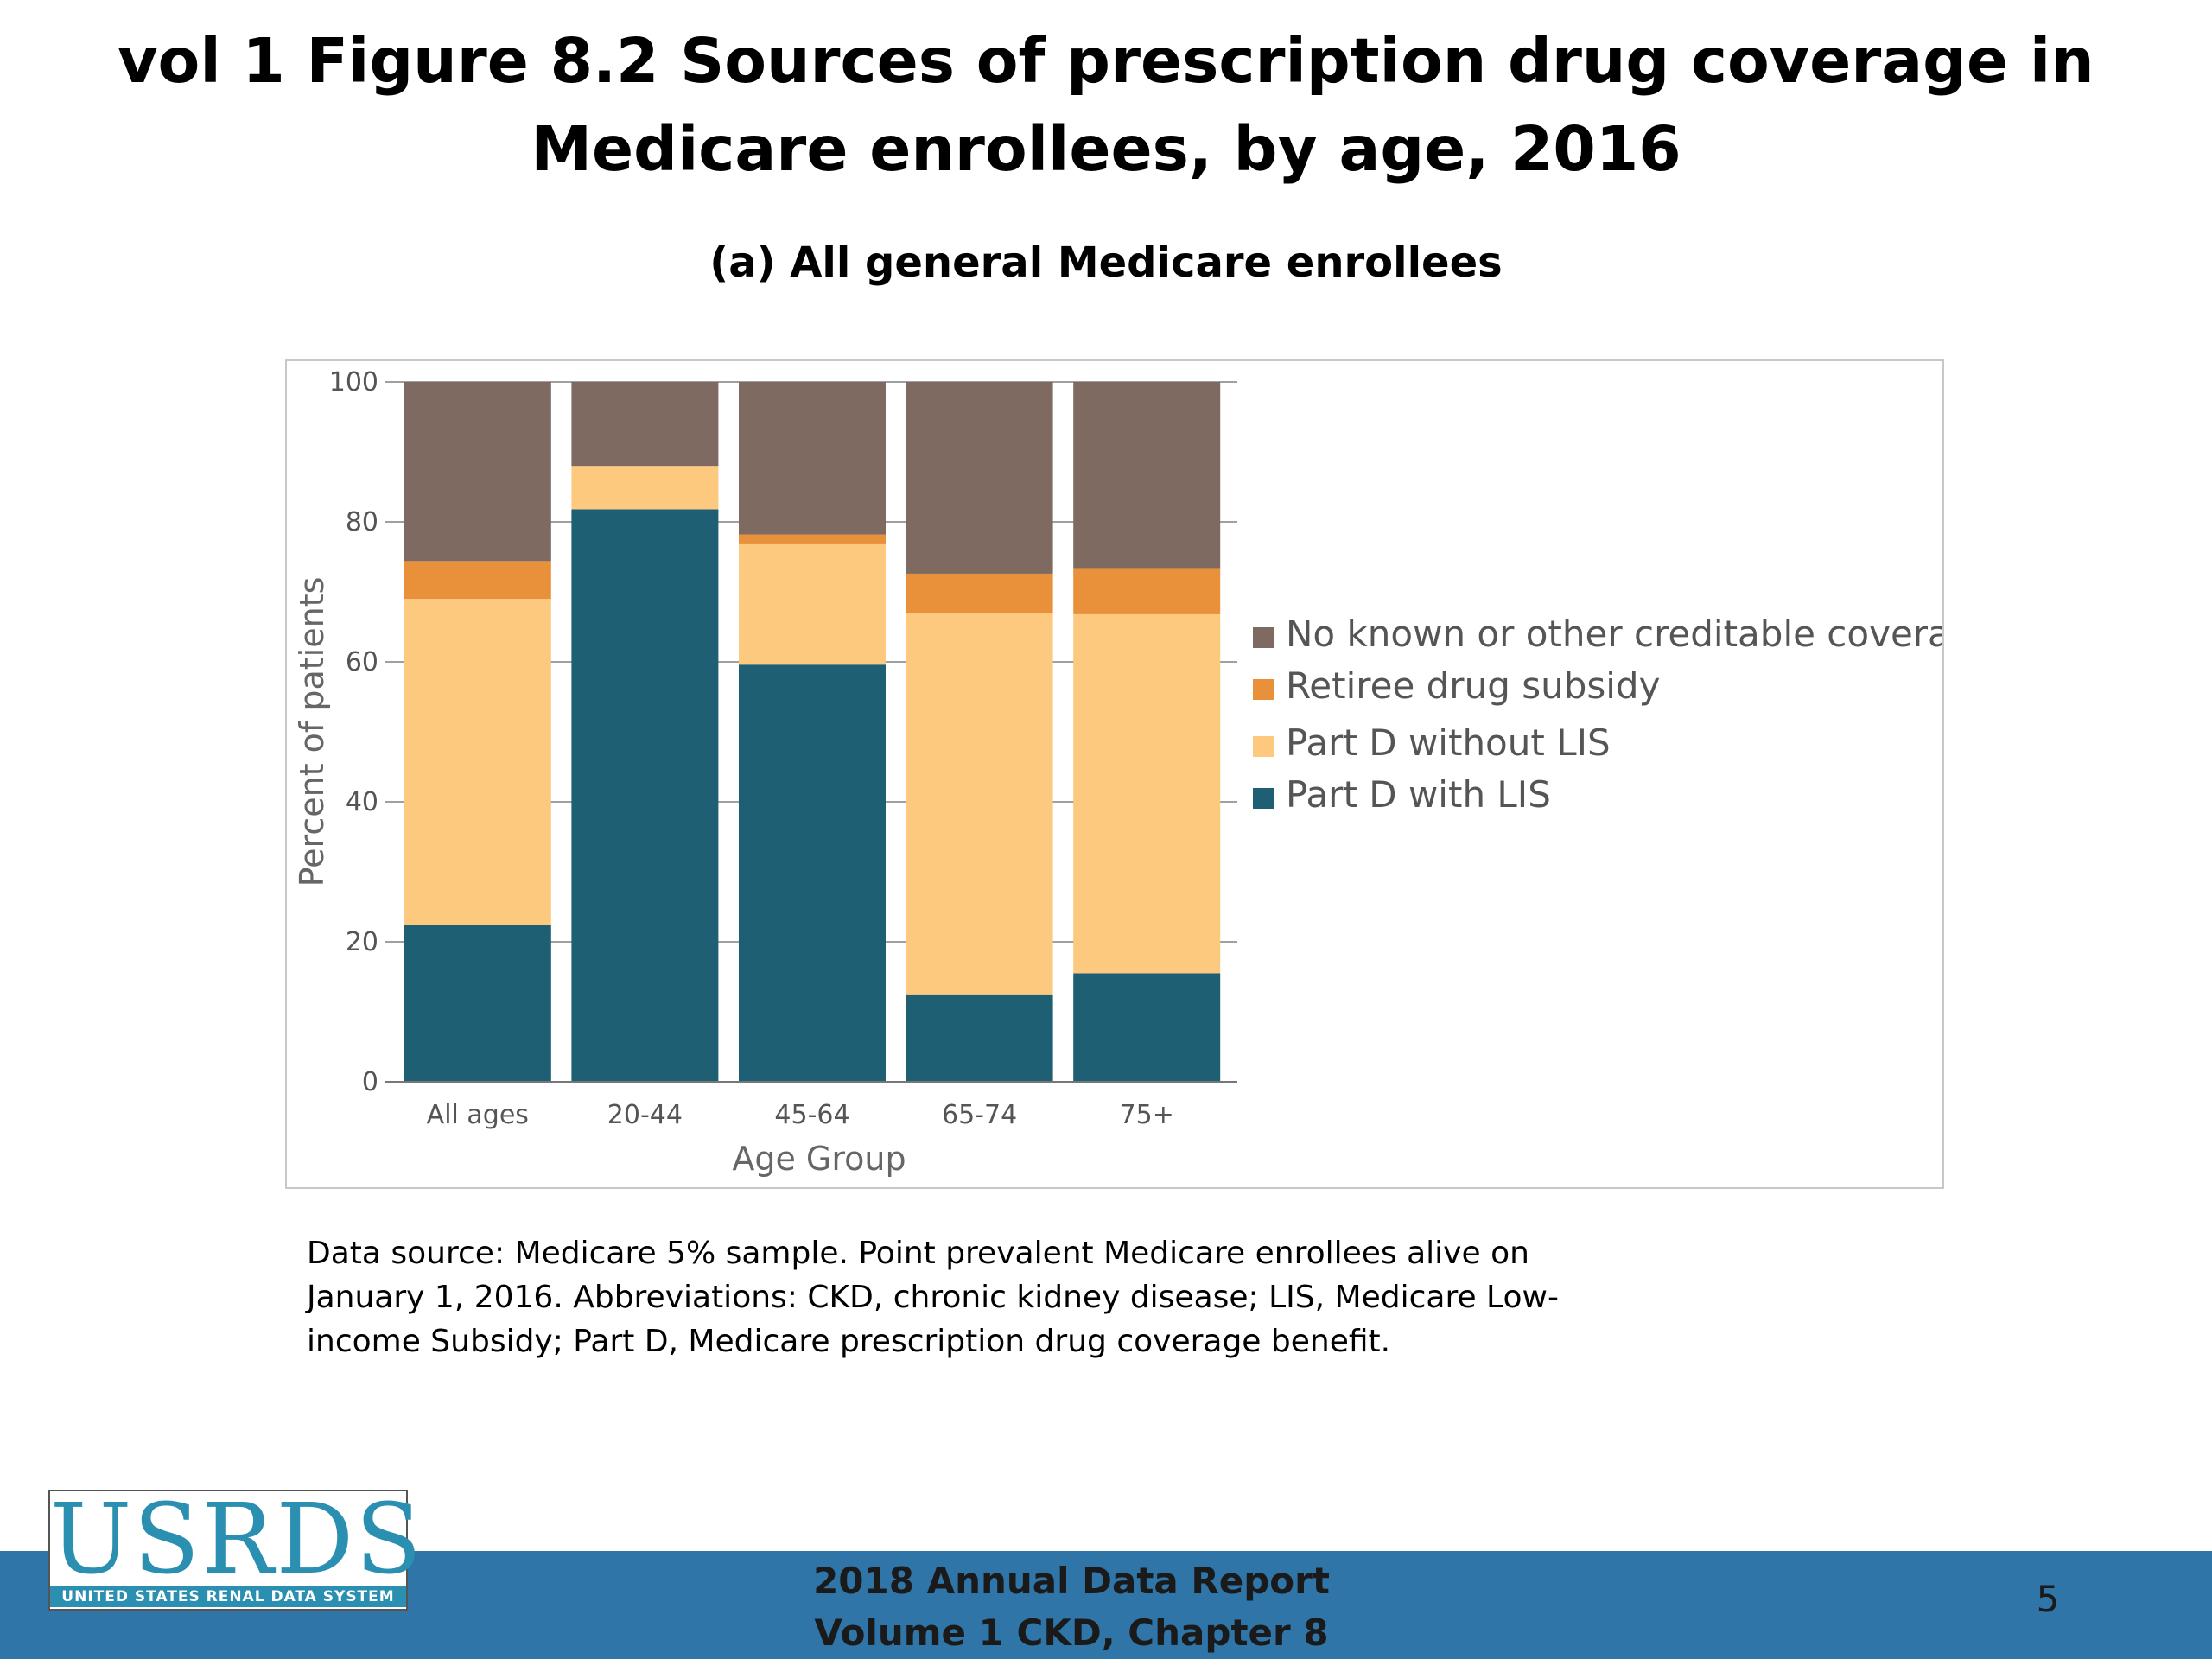 This screenshot has width=2212, height=1659. Describe the element at coordinates (312, 732) in the screenshot. I see `y-axis-label: Percent of patients` at that location.